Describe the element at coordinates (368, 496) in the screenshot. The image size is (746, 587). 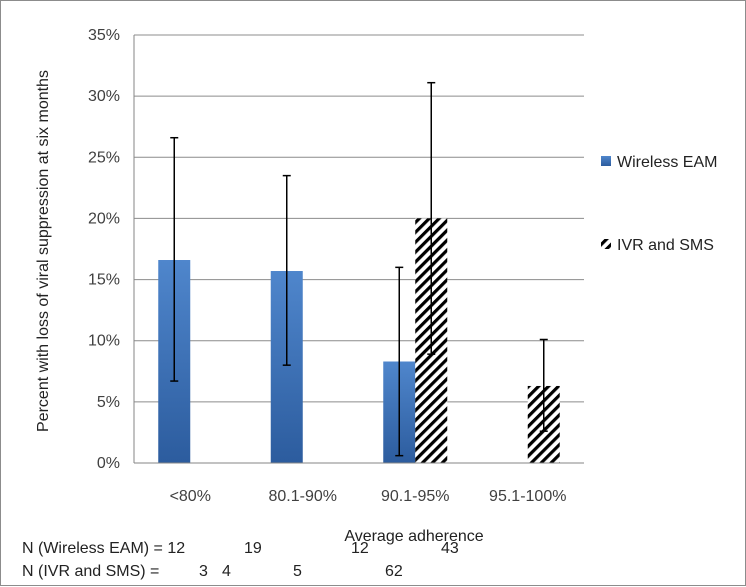
I see `x-tick-labels: <80% 80.1-90% 90.1-95% 95.1-100%` at that location.